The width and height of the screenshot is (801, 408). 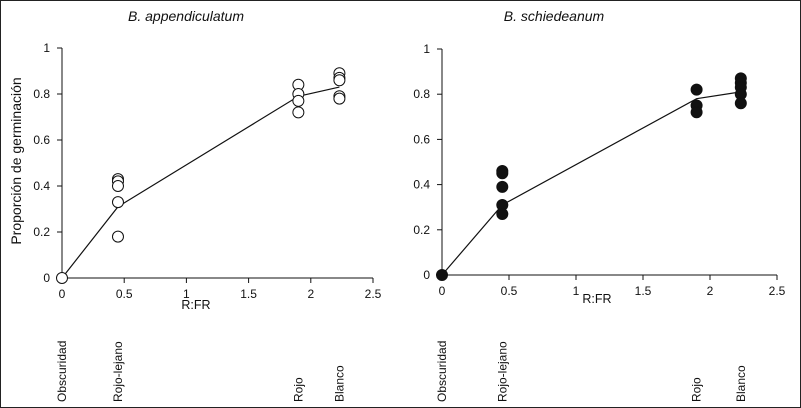 What do you see at coordinates (554, 16) in the screenshot?
I see `chart-title: B. schiedeanum` at bounding box center [554, 16].